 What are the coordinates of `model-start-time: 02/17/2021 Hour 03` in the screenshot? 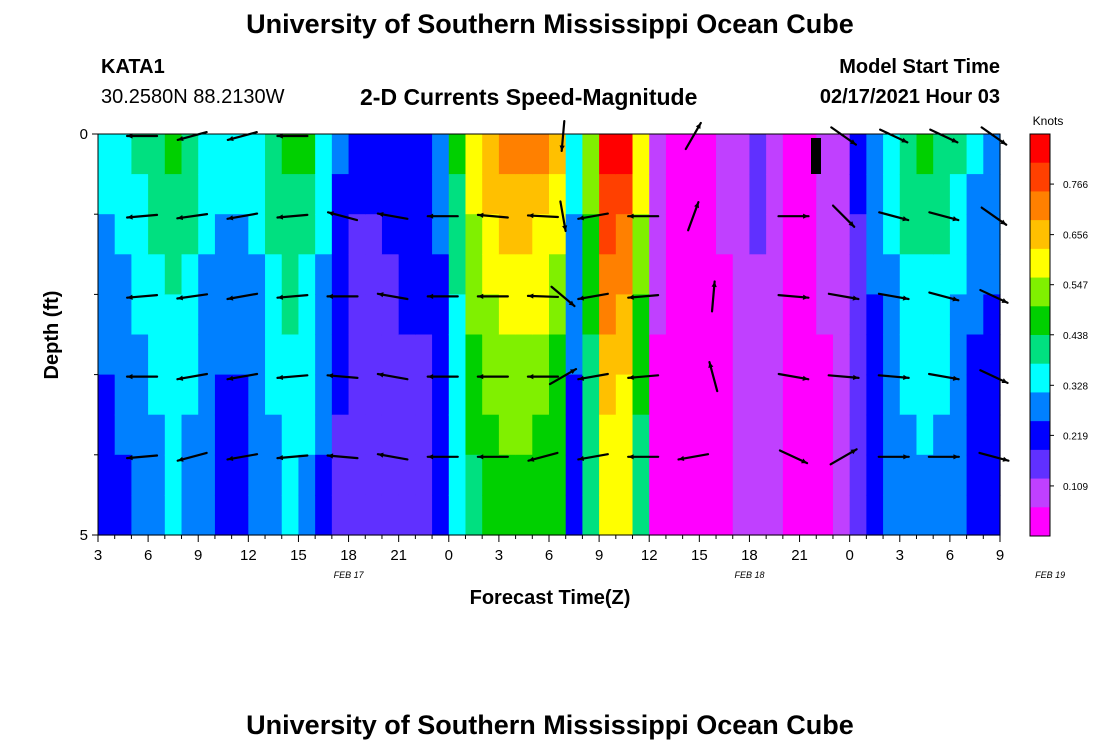 It's located at (909, 97).